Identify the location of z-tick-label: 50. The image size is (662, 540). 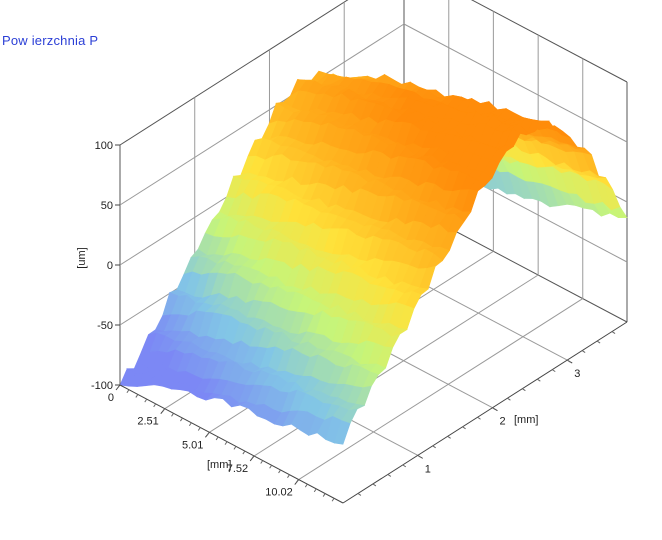
(107, 206).